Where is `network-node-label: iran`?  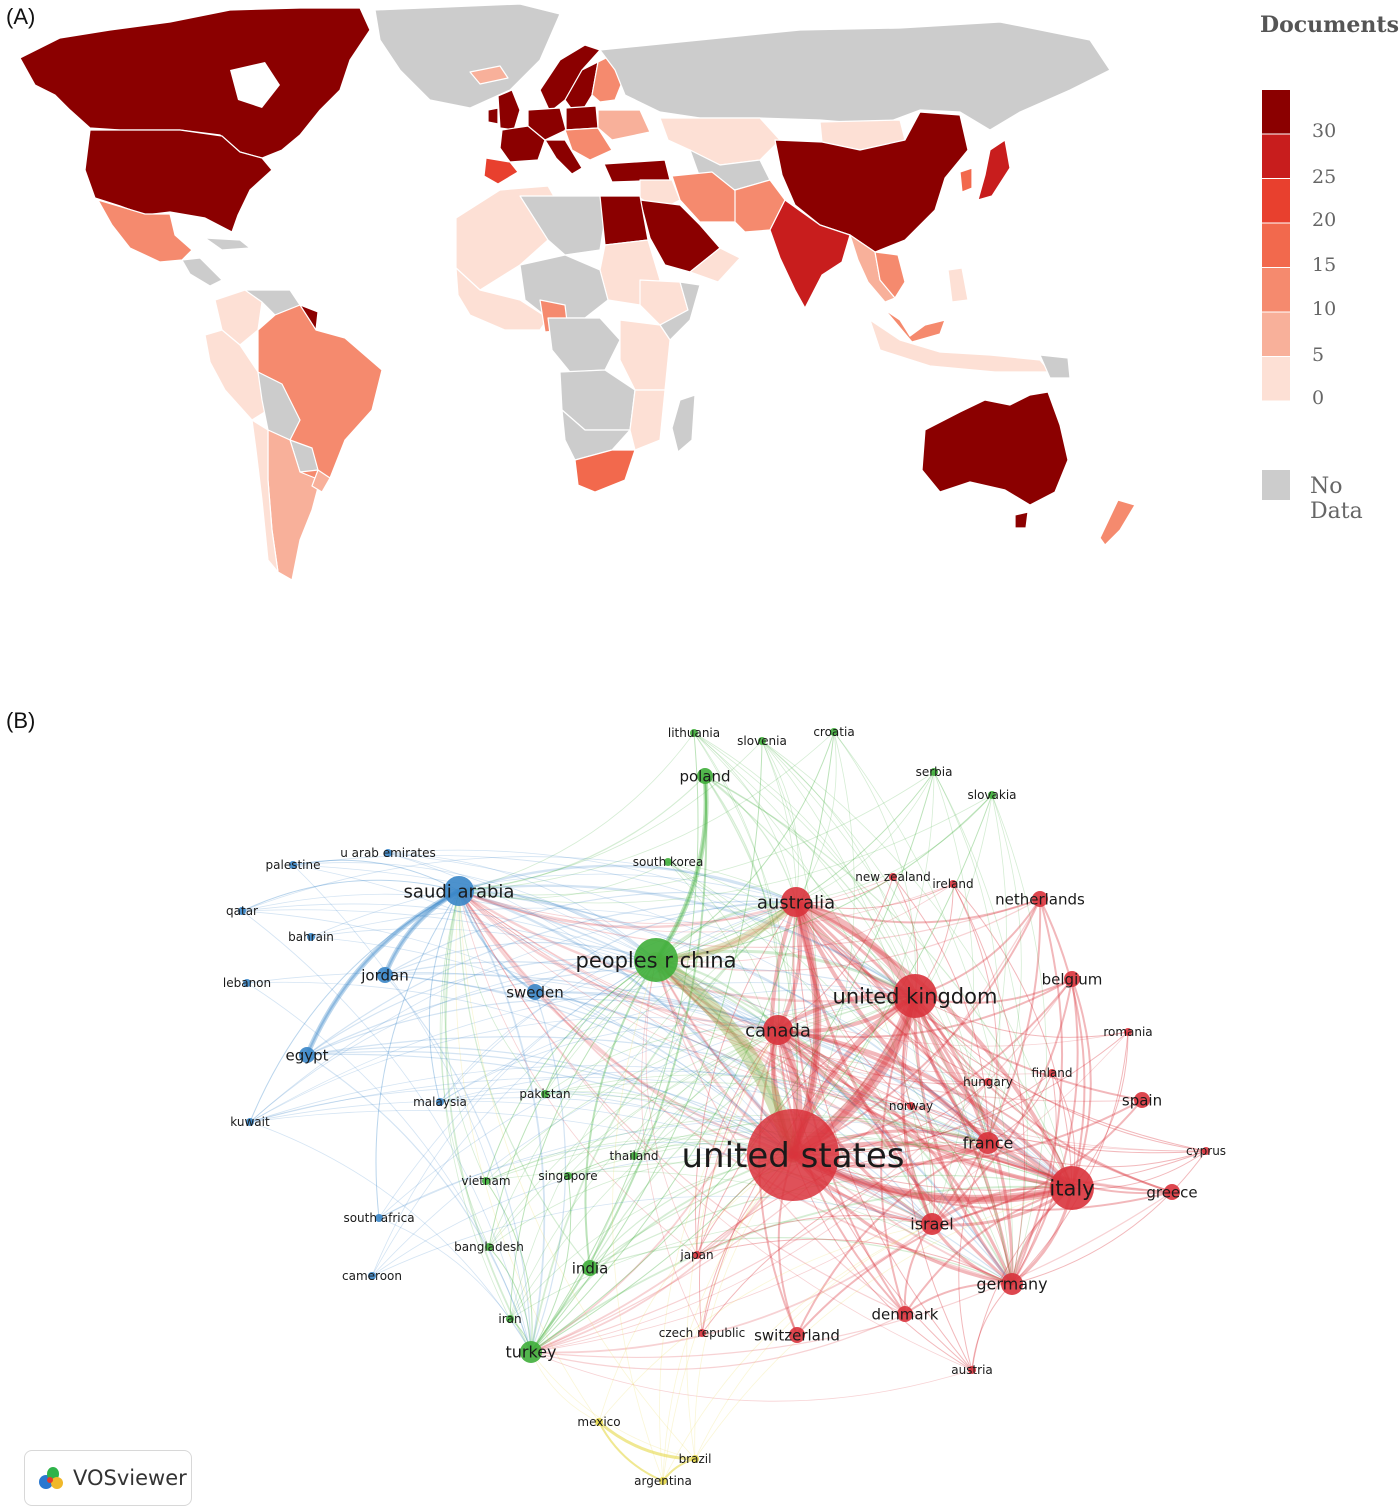
network-node-label: iran is located at coordinates (509, 1319).